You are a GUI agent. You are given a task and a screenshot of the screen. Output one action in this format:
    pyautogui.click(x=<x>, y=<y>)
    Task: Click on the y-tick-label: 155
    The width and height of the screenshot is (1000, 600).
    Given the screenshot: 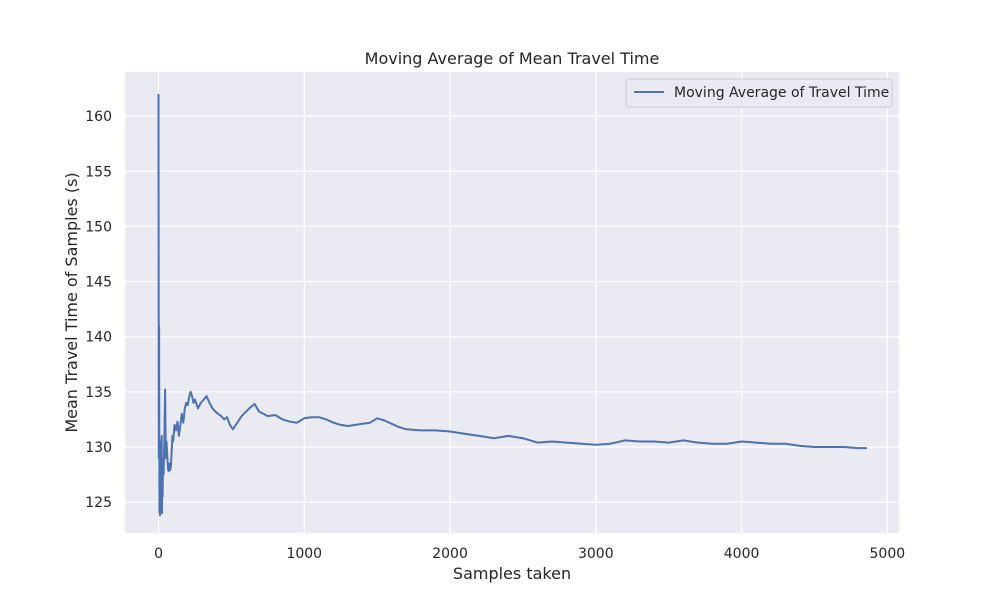 What is the action you would take?
    pyautogui.click(x=98, y=172)
    